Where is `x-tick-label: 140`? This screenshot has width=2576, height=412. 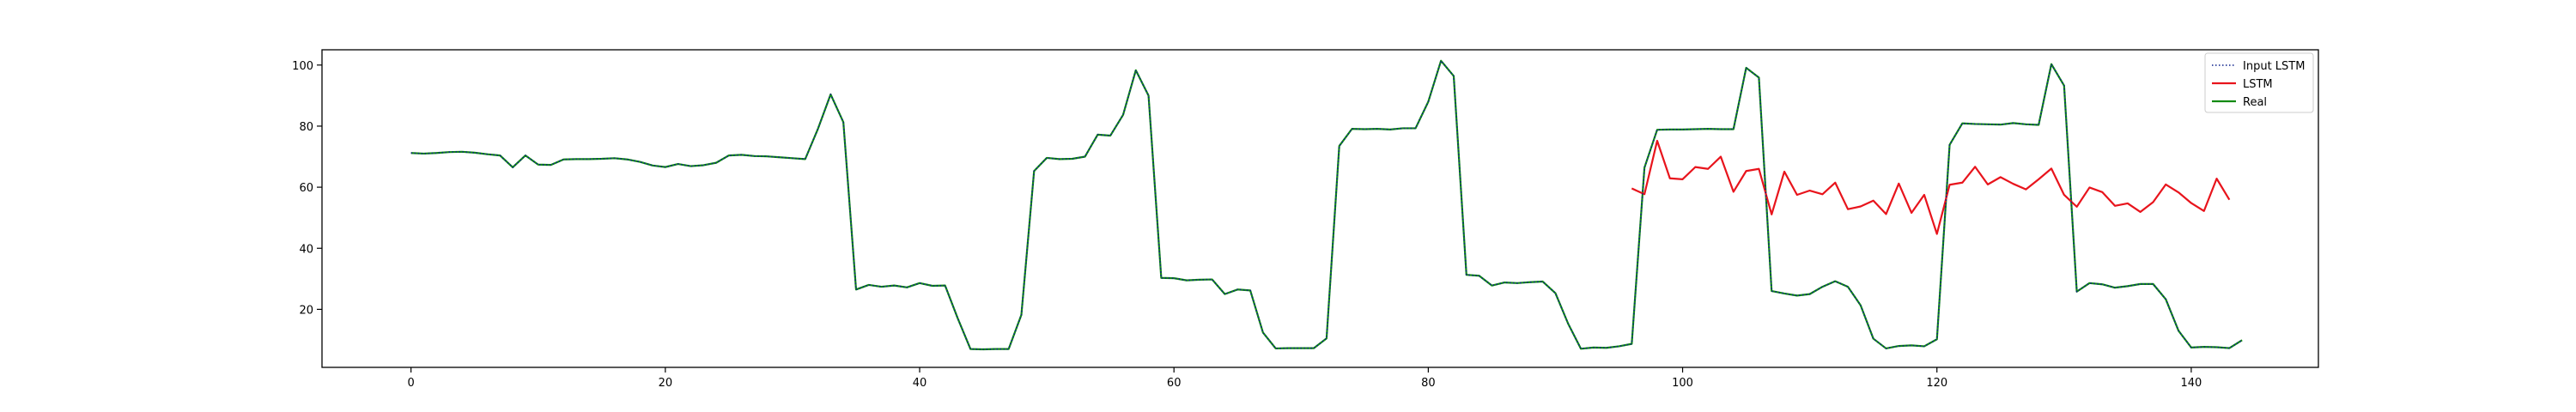 x-tick-label: 140 is located at coordinates (2191, 383).